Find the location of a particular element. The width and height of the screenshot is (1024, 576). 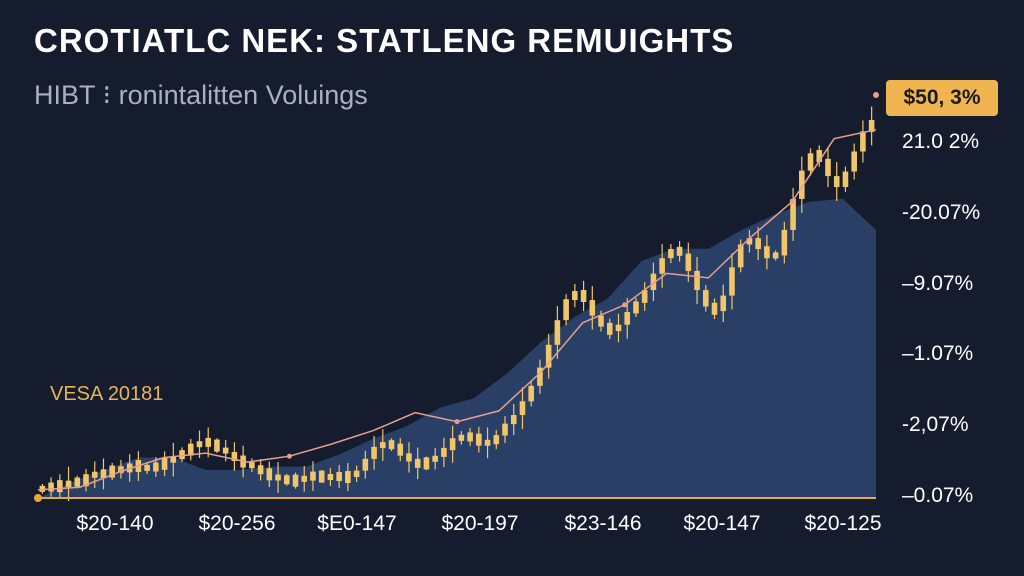

y-tick-label: –1.07% is located at coordinates (938, 353).